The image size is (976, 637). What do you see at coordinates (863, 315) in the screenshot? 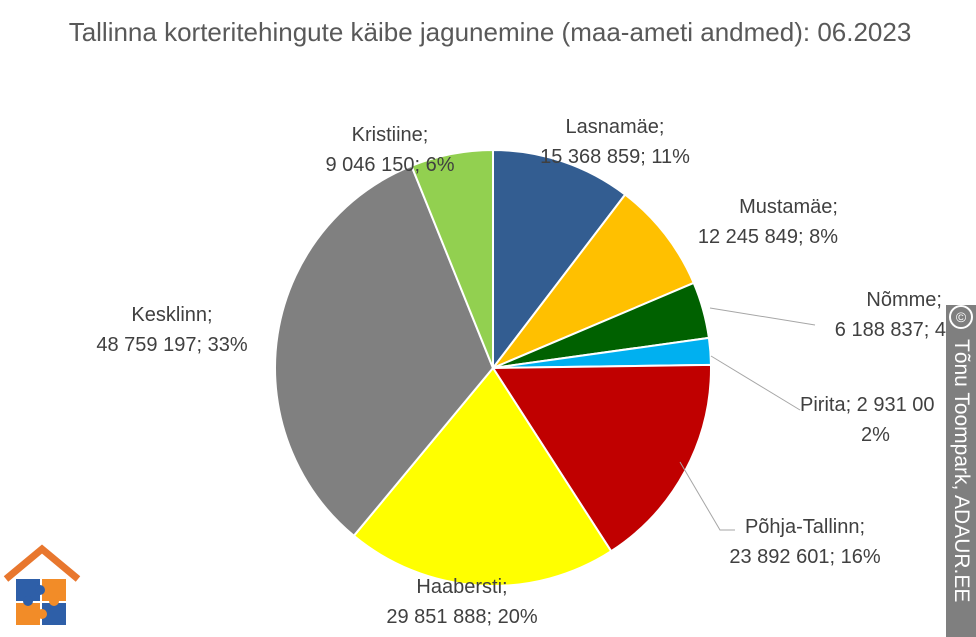
I see `label-nomme: Nõmme; 6 188 837; 4` at bounding box center [863, 315].